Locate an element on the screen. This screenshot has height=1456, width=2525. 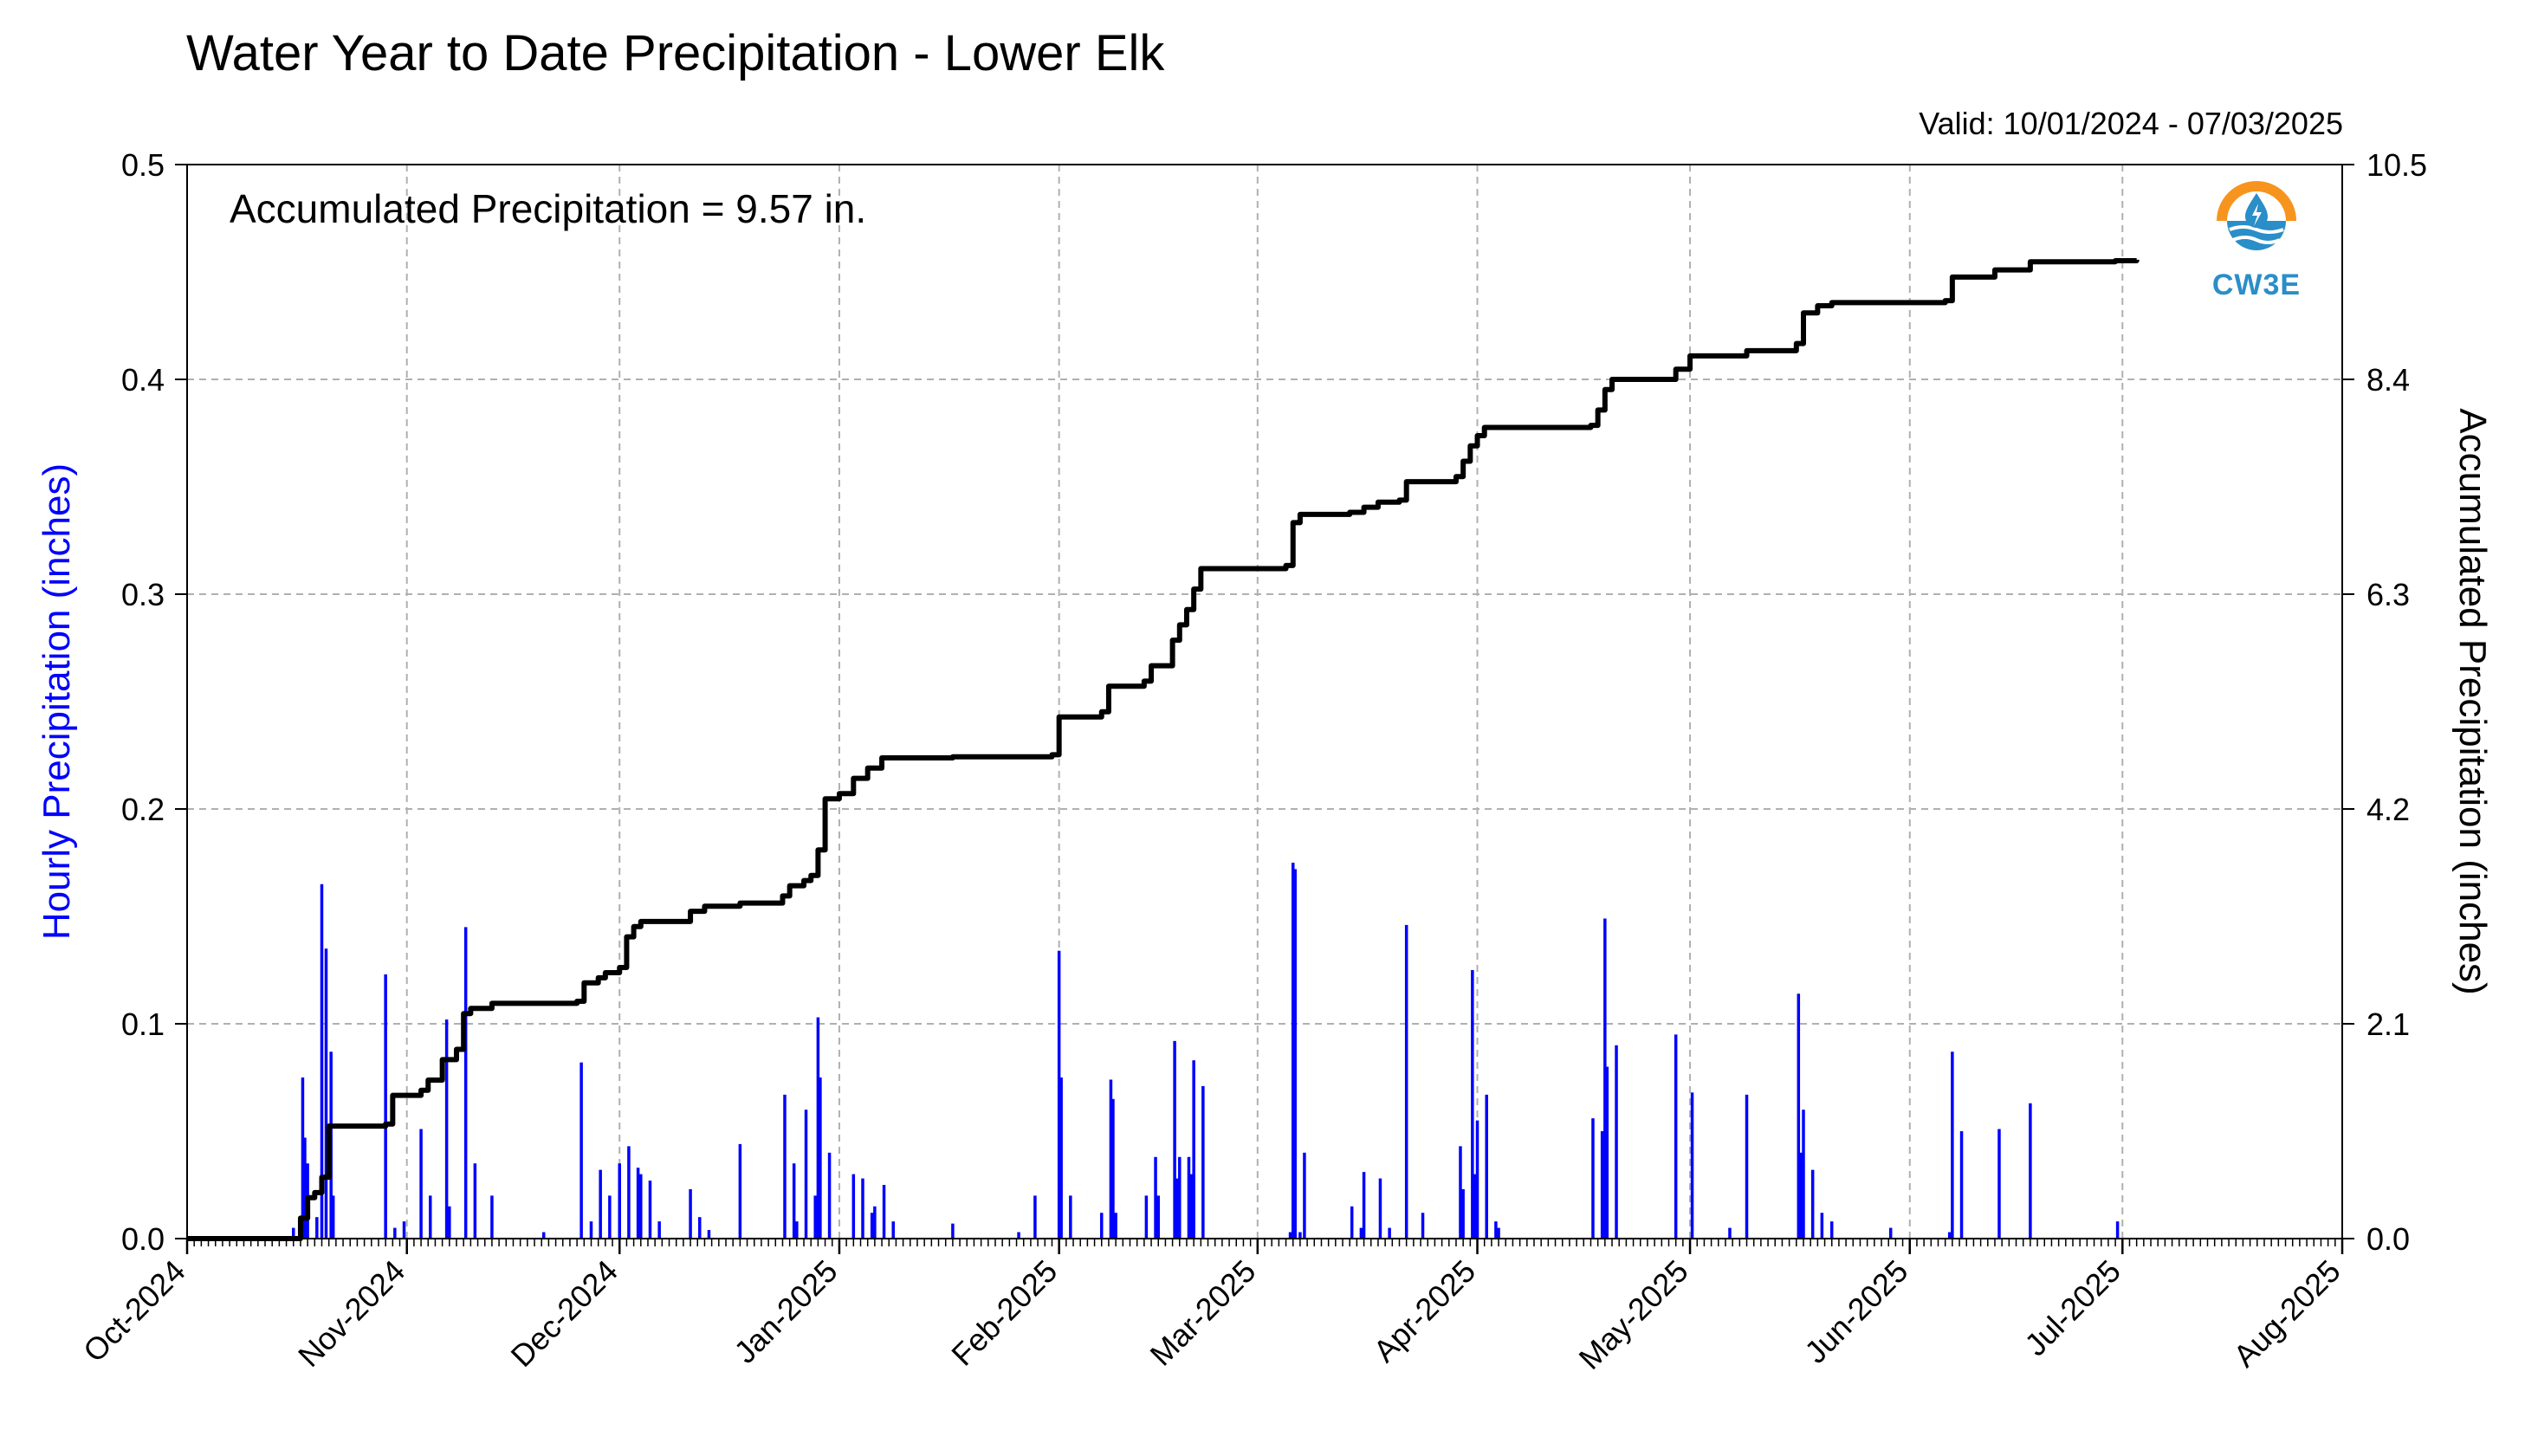
x-tick-label: Jun-2025 is located at coordinates (1855, 1311).